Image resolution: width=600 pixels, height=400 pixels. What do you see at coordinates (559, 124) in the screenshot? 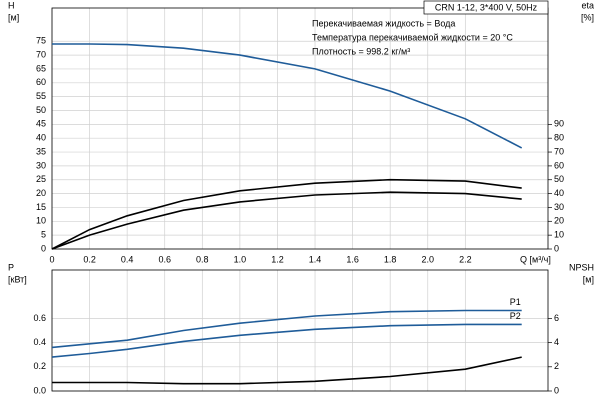
I see `y2-tick-label: 90` at bounding box center [559, 124].